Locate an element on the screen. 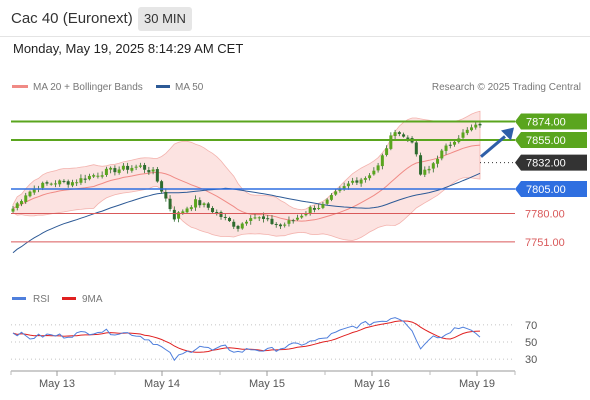 The height and width of the screenshot is (400, 590). credit-label: Research © 2025 Trading Central is located at coordinates (506, 87).